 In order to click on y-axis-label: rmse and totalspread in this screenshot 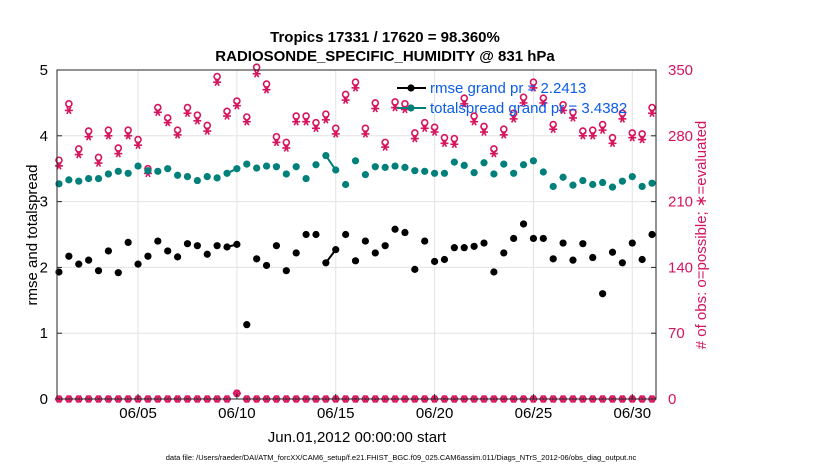, I will do `click(32, 235)`.